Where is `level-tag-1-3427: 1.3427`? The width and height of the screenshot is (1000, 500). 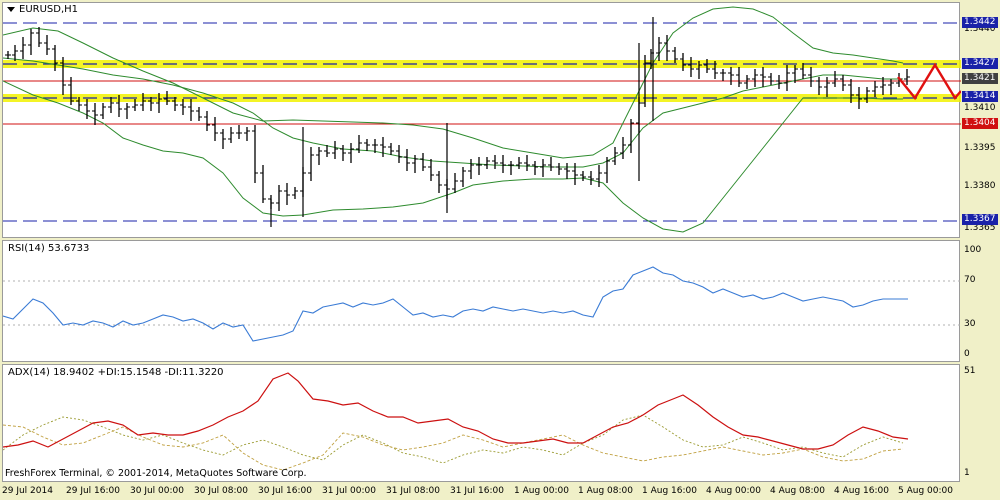 level-tag-1-3427: 1.3427 is located at coordinates (980, 63).